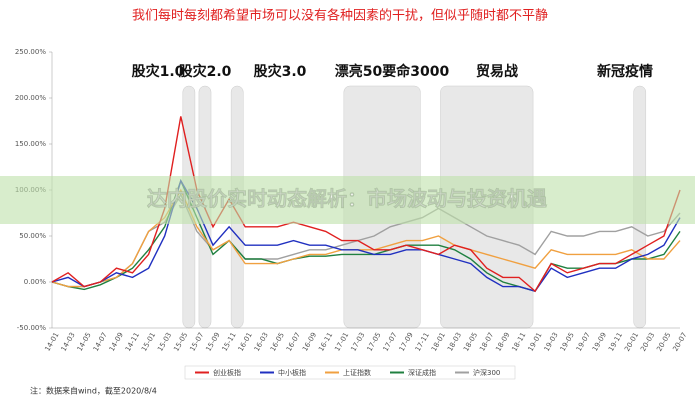 This screenshot has height=400, width=695. Describe the element at coordinates (32, 236) in the screenshot. I see `y-tick-label: 50.00%` at that location.